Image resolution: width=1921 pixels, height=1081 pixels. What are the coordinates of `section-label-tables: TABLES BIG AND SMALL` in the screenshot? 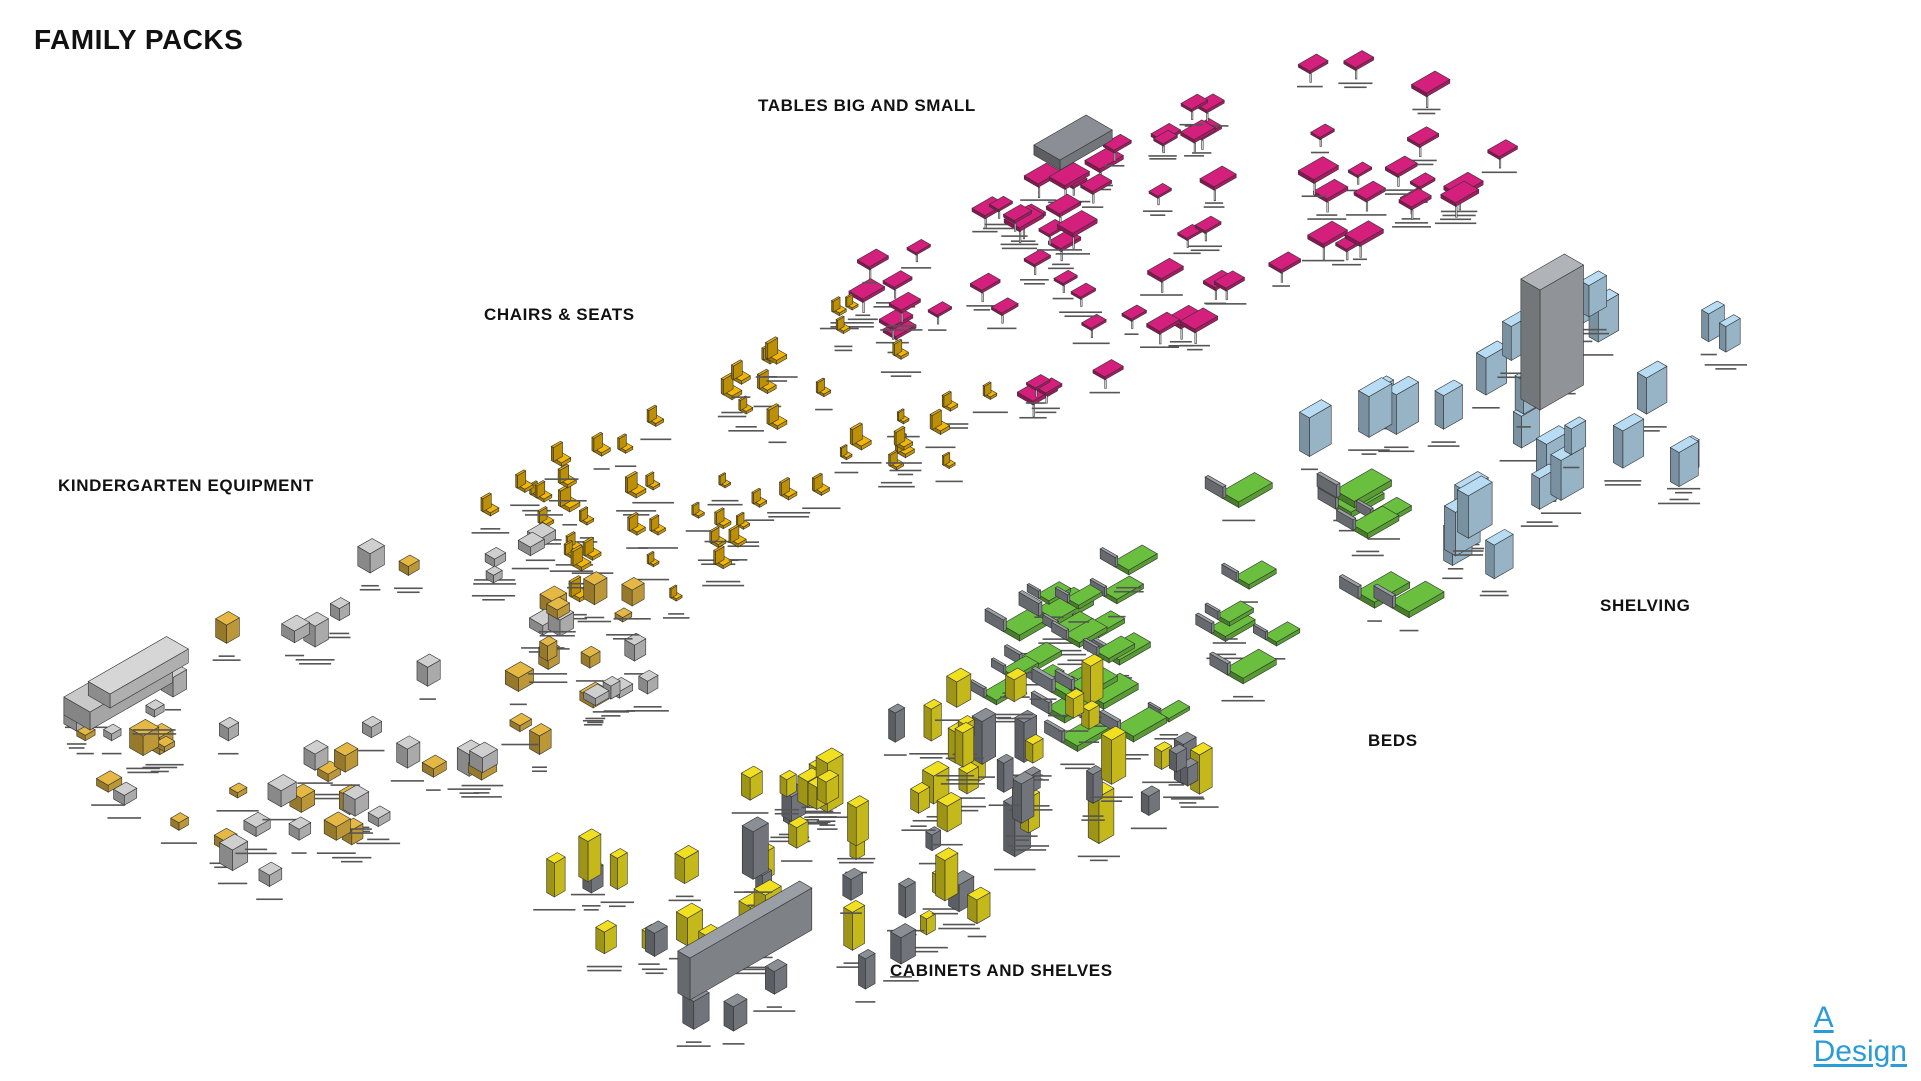 It's located at (867, 105).